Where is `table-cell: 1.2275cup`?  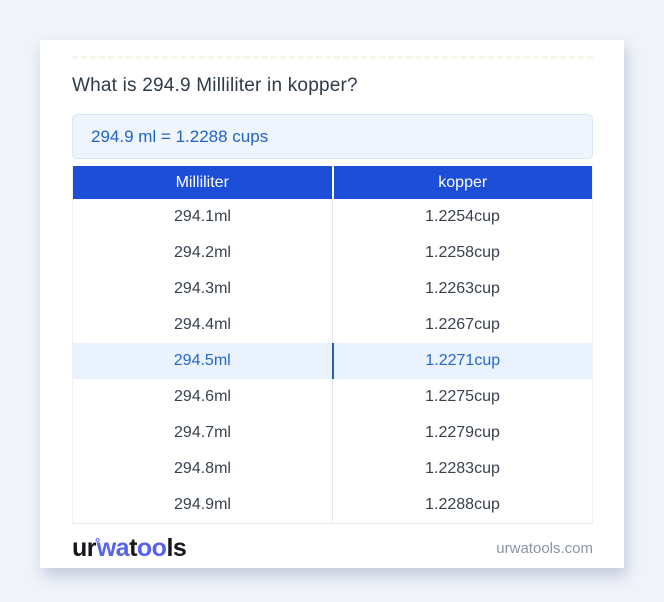
table-cell: 1.2275cup is located at coordinates (462, 396).